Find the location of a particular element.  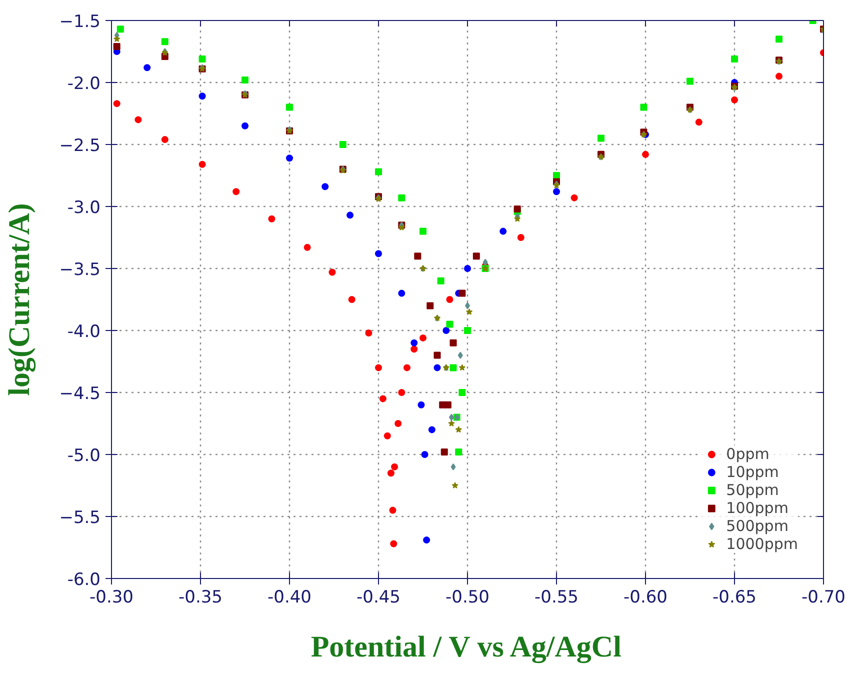

legend-label: 500ppm is located at coordinates (757, 526).